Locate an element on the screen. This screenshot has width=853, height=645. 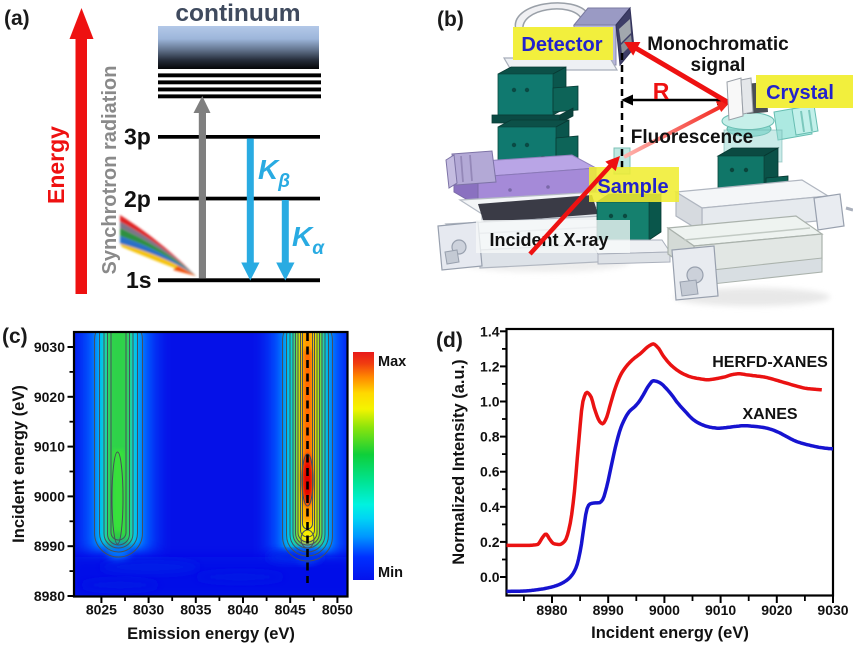
svg-text: 0.8 is located at coordinates (490, 437).